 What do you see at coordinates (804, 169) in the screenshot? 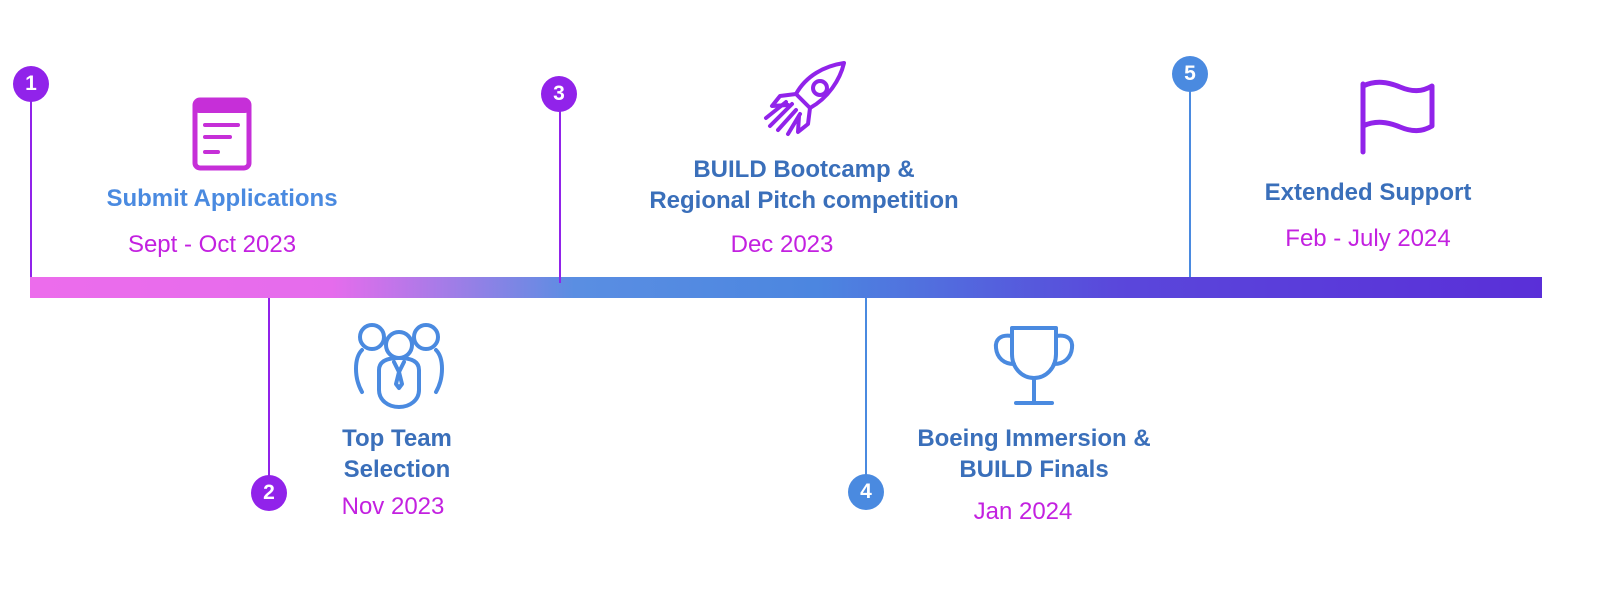
I see `milestone-3-title-line-1: BUILD Bootcamp &` at bounding box center [804, 169].